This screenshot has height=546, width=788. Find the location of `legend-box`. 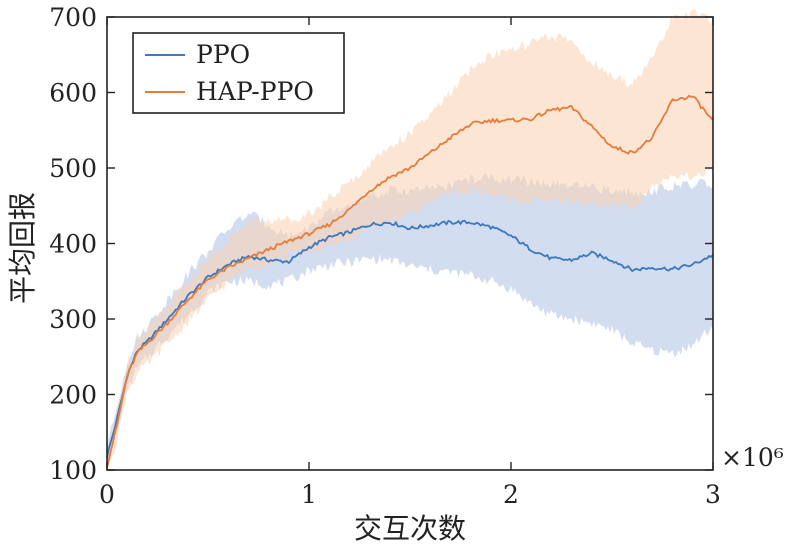

legend-box is located at coordinates (238, 73).